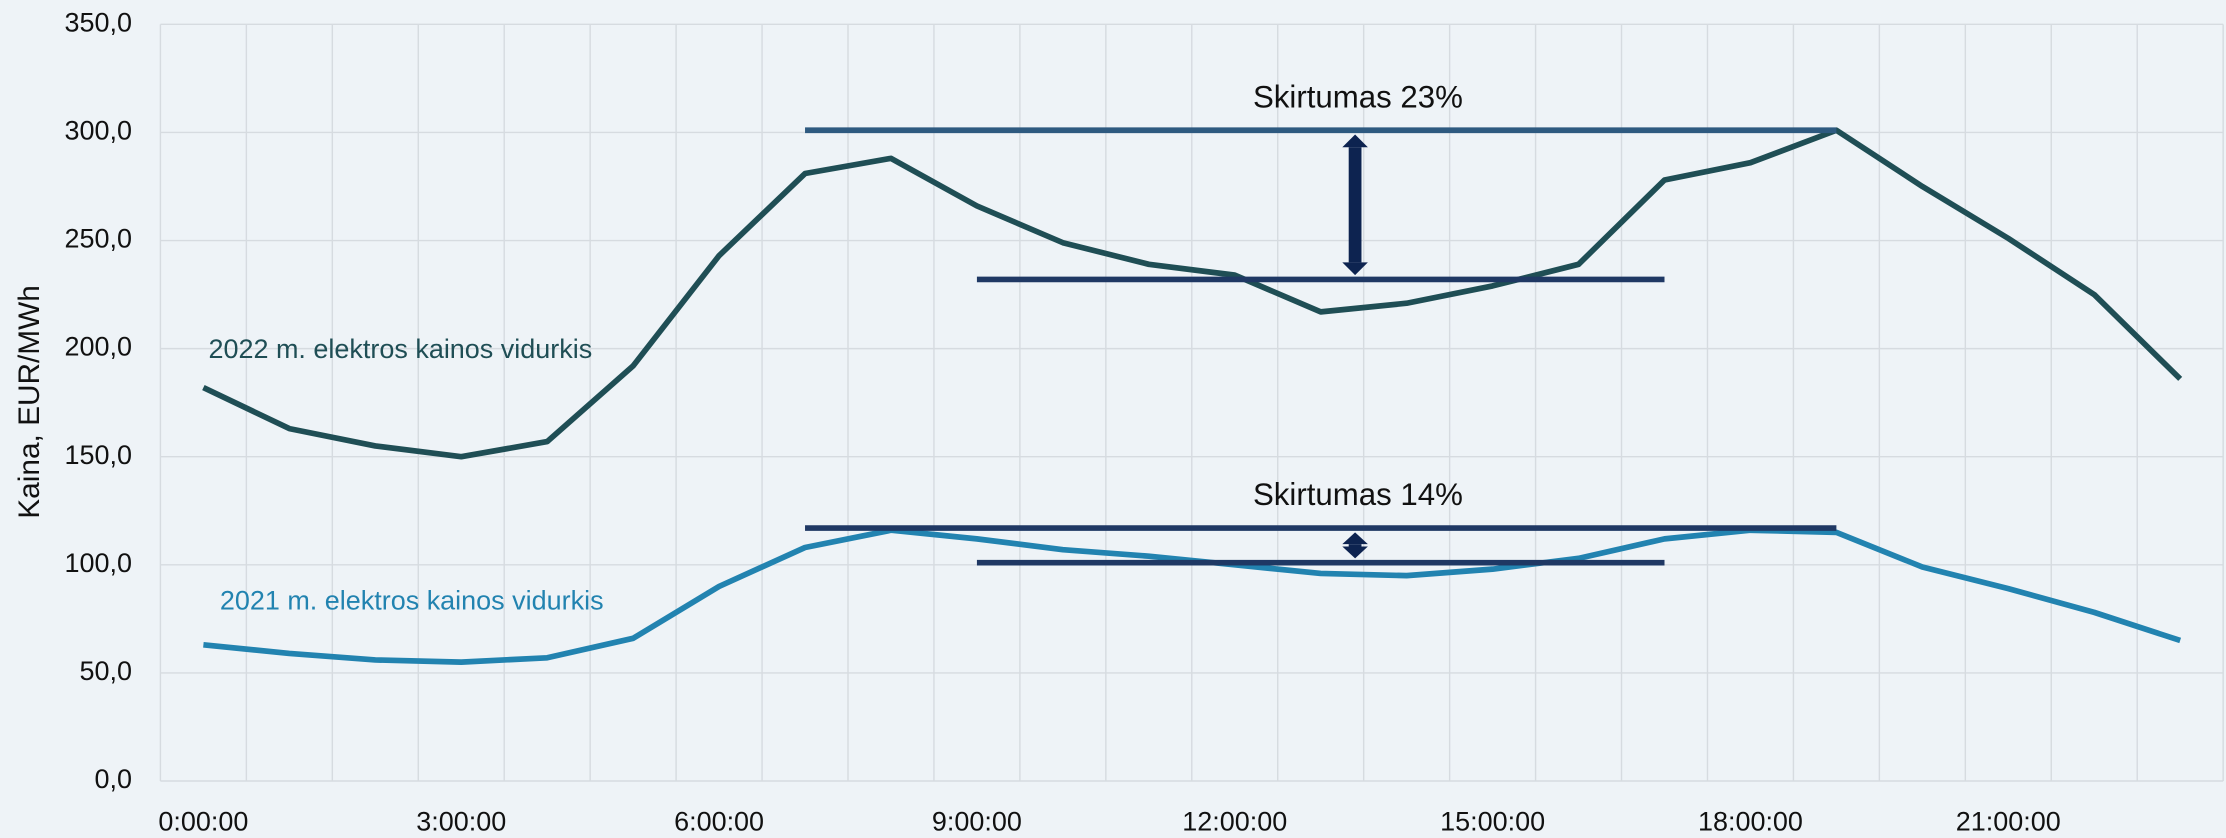  I want to click on series-label: 2021 m. elektros kainos vidurkis, so click(412, 600).